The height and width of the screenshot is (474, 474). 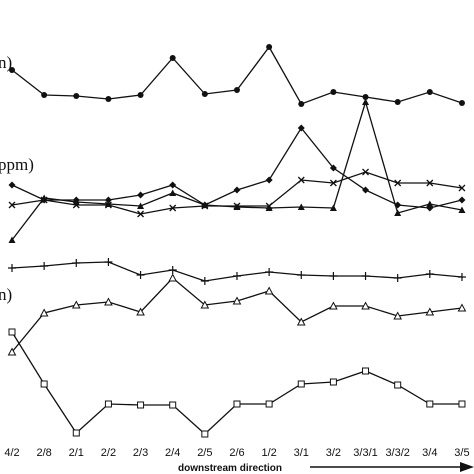 What do you see at coordinates (172, 453) in the screenshot?
I see `x-tick-label: 2/4` at bounding box center [172, 453].